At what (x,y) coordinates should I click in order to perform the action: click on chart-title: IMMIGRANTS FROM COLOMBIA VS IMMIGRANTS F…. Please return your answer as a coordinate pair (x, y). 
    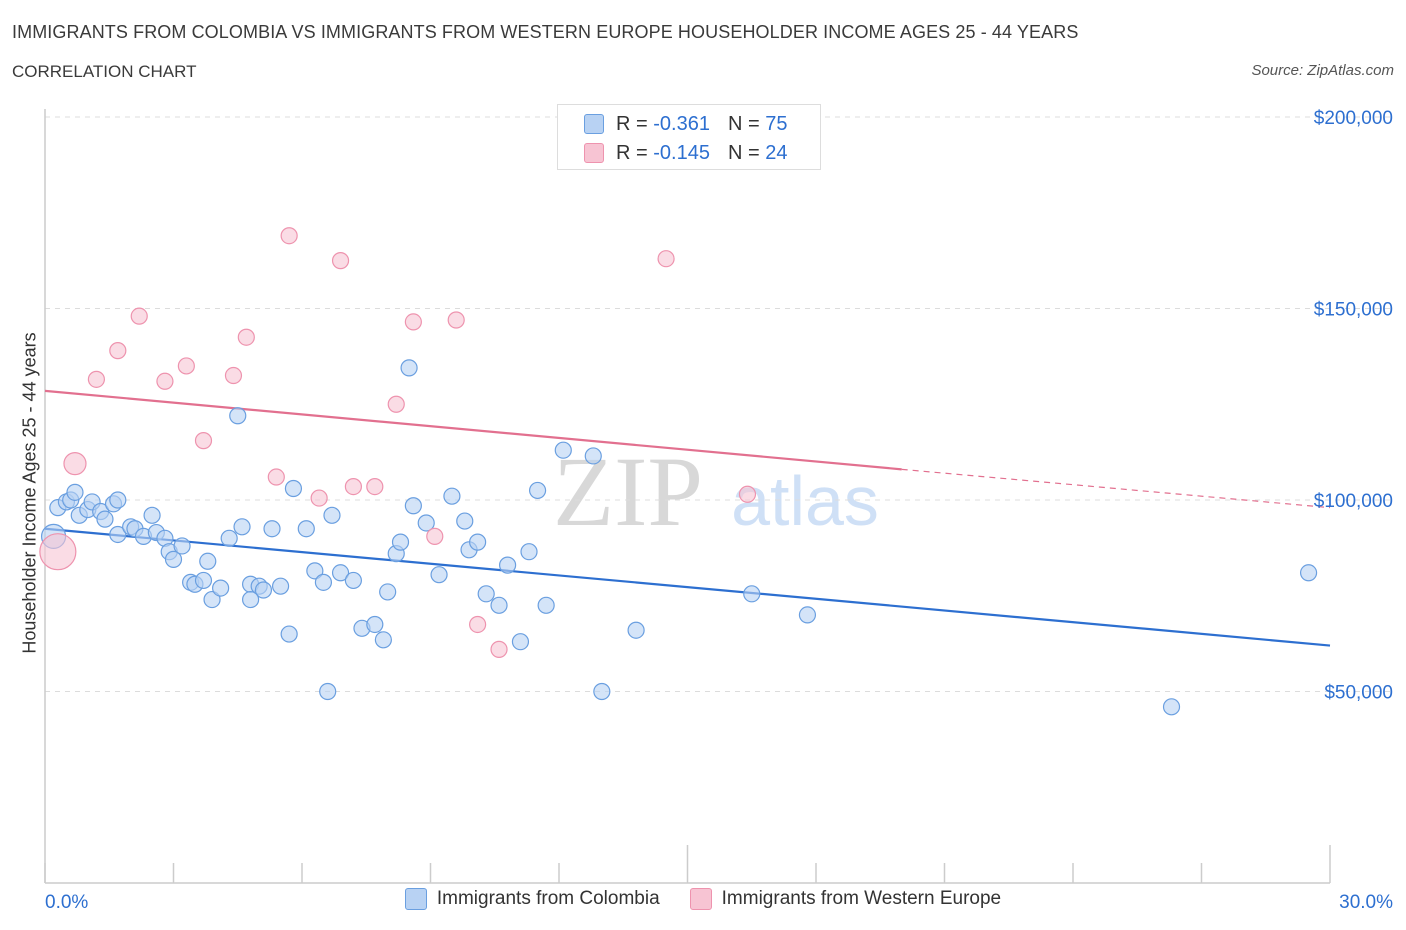
    Looking at the image, I should click on (545, 32).